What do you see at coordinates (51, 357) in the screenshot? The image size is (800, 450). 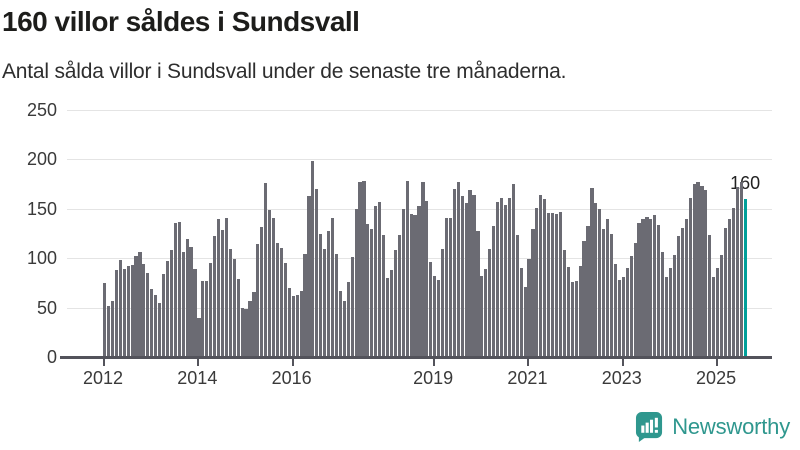 I see `y-axis-tick-label: 0` at bounding box center [51, 357].